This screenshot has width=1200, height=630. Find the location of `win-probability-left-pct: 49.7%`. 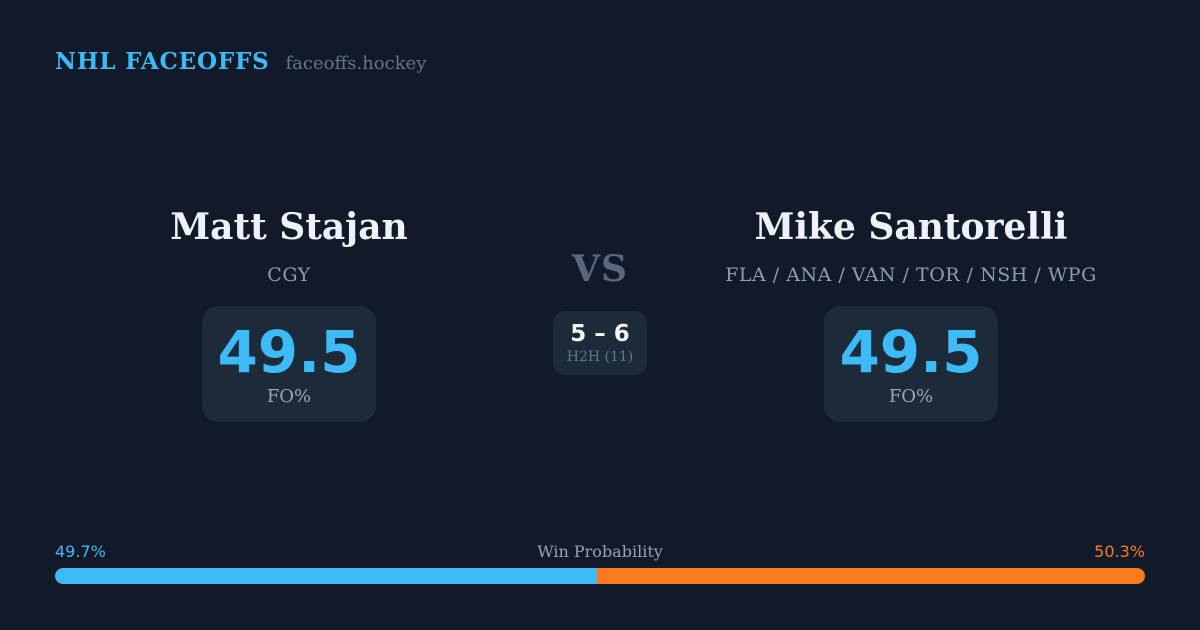

win-probability-left-pct: 49.7% is located at coordinates (80, 551).